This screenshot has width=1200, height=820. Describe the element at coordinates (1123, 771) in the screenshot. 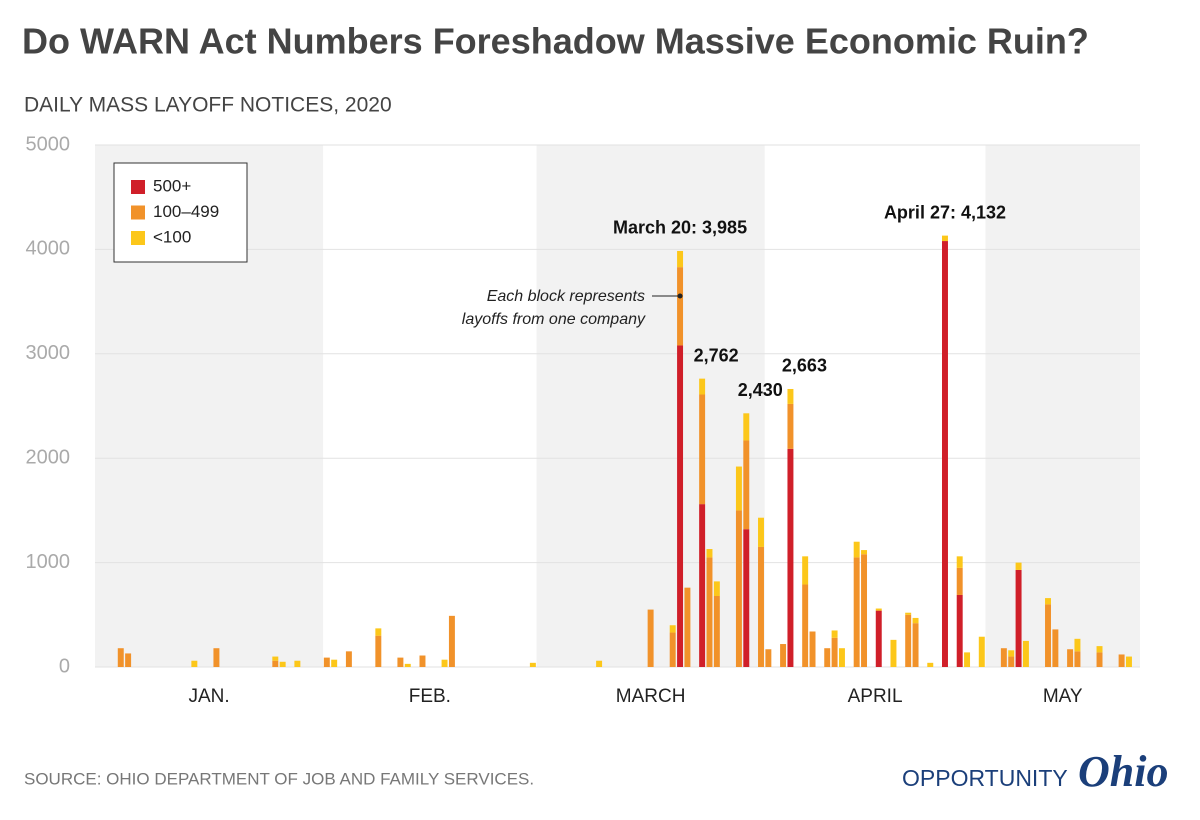

I see `logo-script: Ohio` at that location.